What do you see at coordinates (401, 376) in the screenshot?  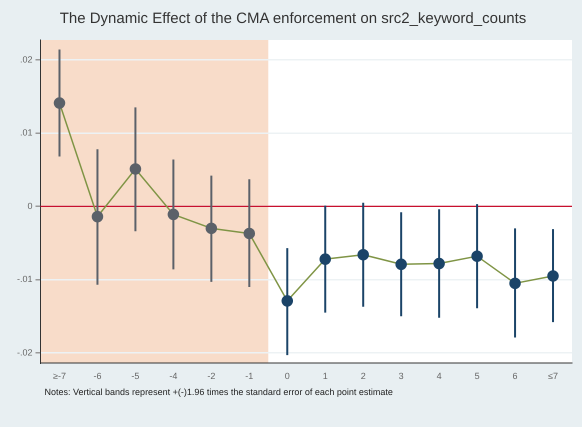 I see `x-tick-label: 3` at bounding box center [401, 376].